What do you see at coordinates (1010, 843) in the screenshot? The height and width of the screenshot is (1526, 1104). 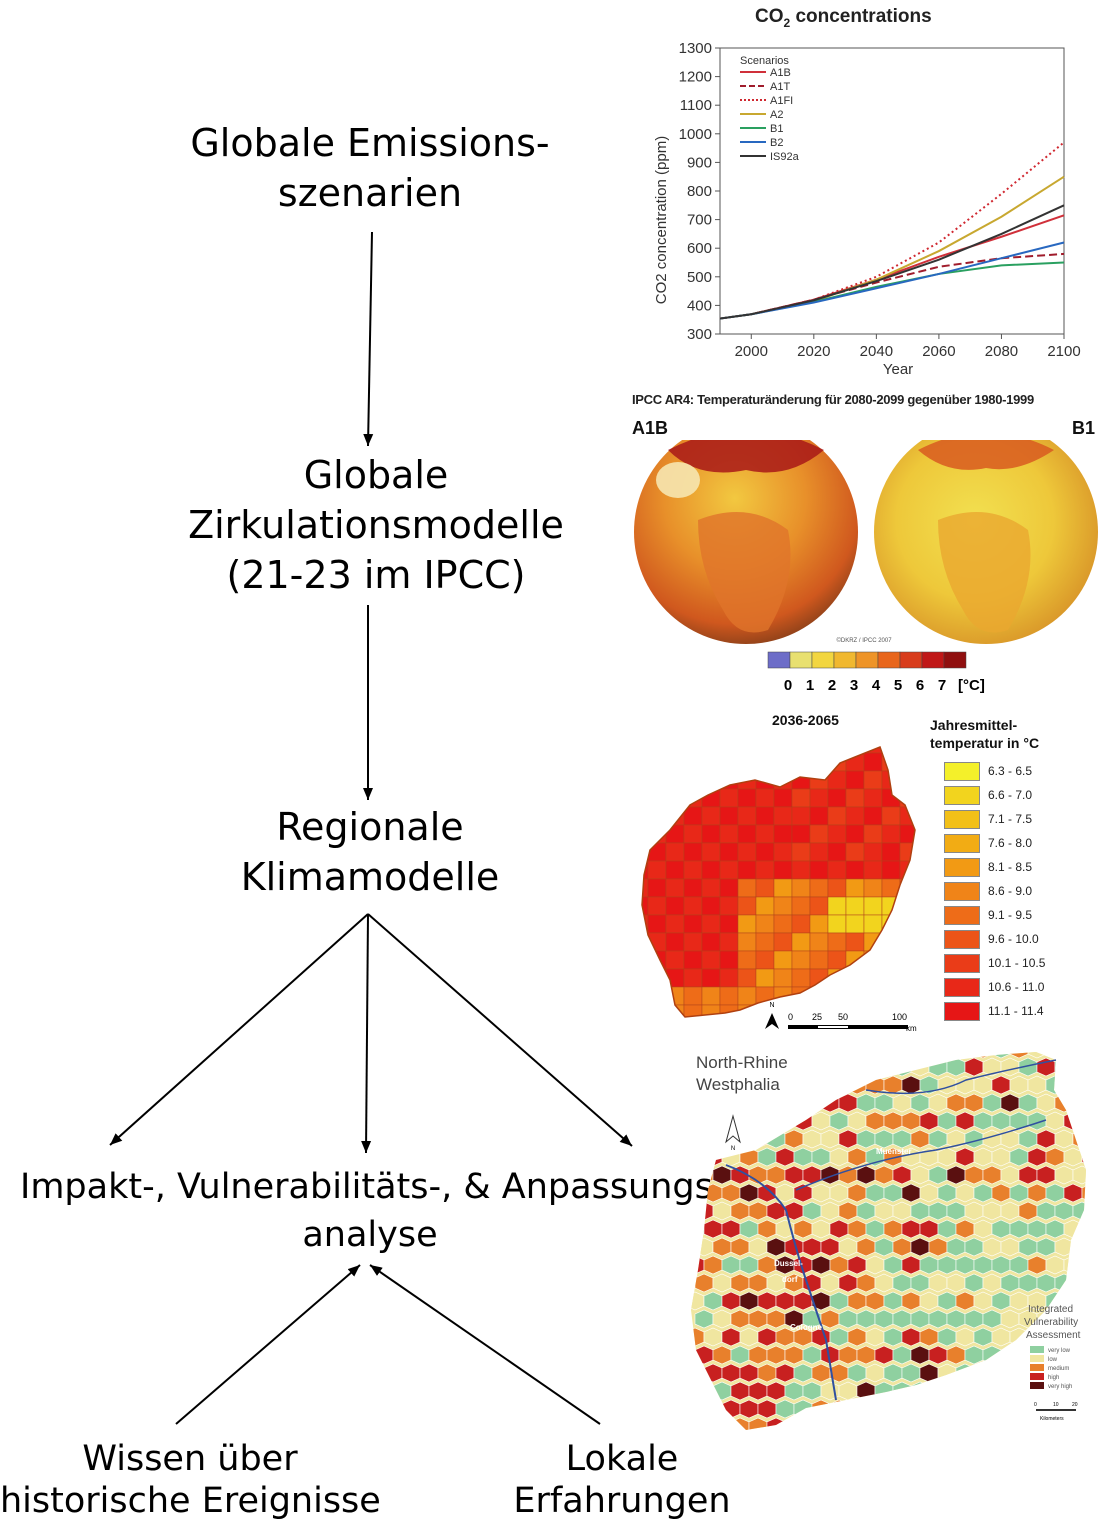 I see `legend-label: 7.6 - 8.0` at bounding box center [1010, 843].